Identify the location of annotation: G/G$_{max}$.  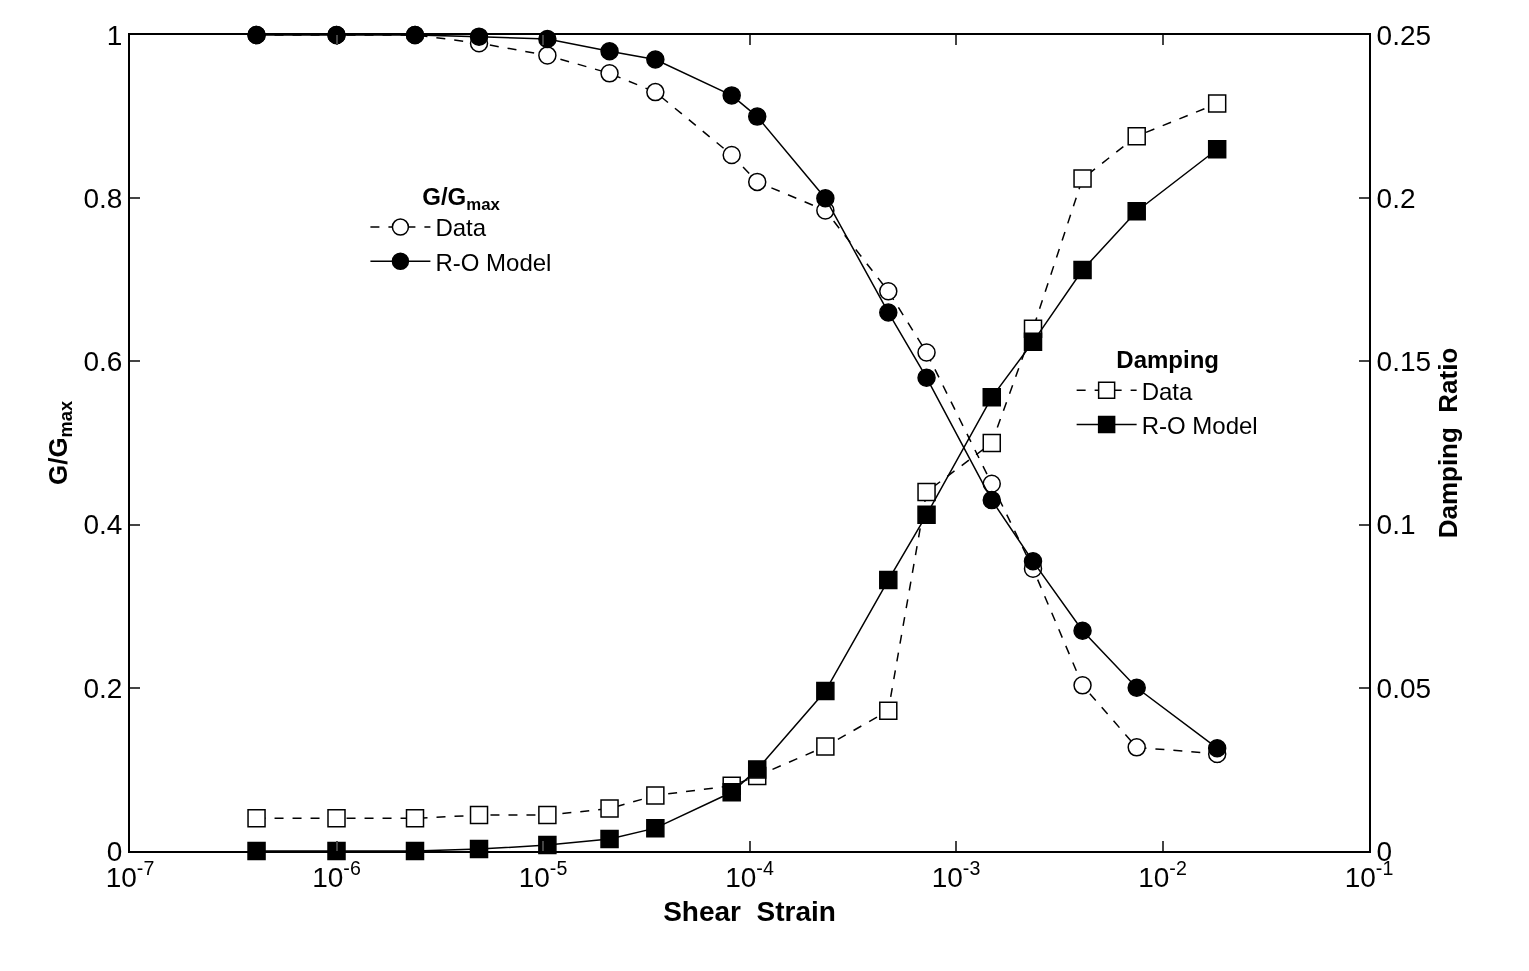
(461, 198).